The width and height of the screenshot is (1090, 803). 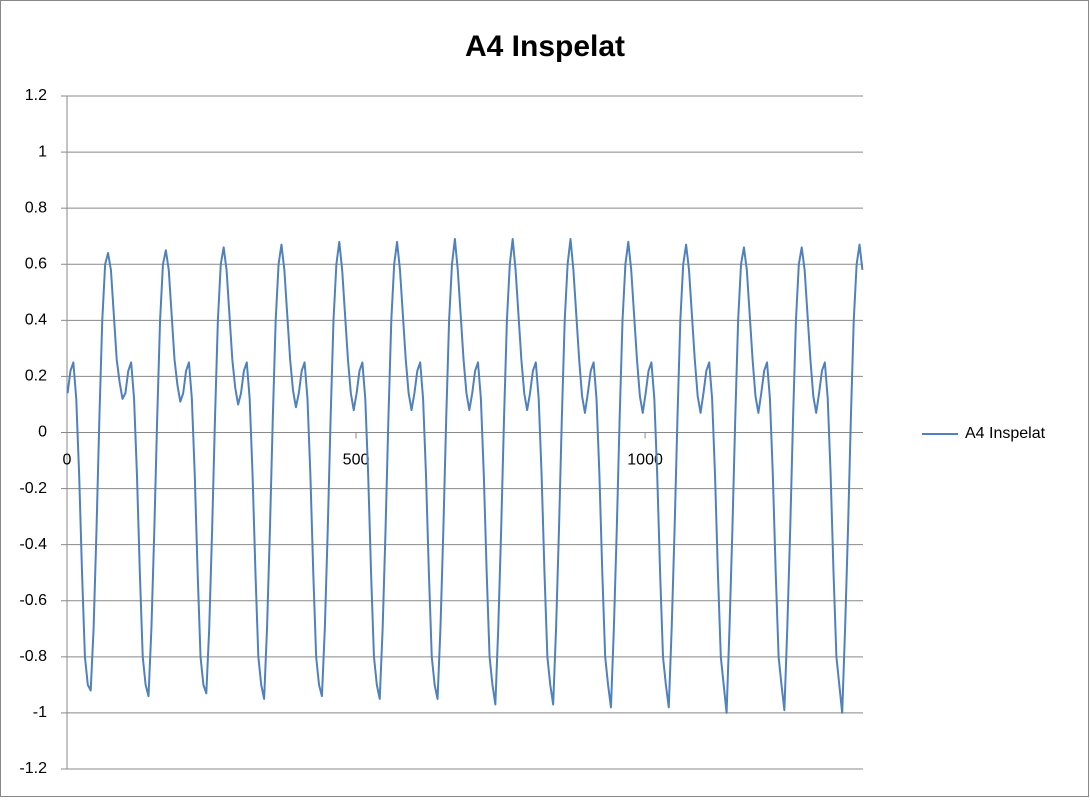 What do you see at coordinates (36, 320) in the screenshot?
I see `y-tick-label: 0.4` at bounding box center [36, 320].